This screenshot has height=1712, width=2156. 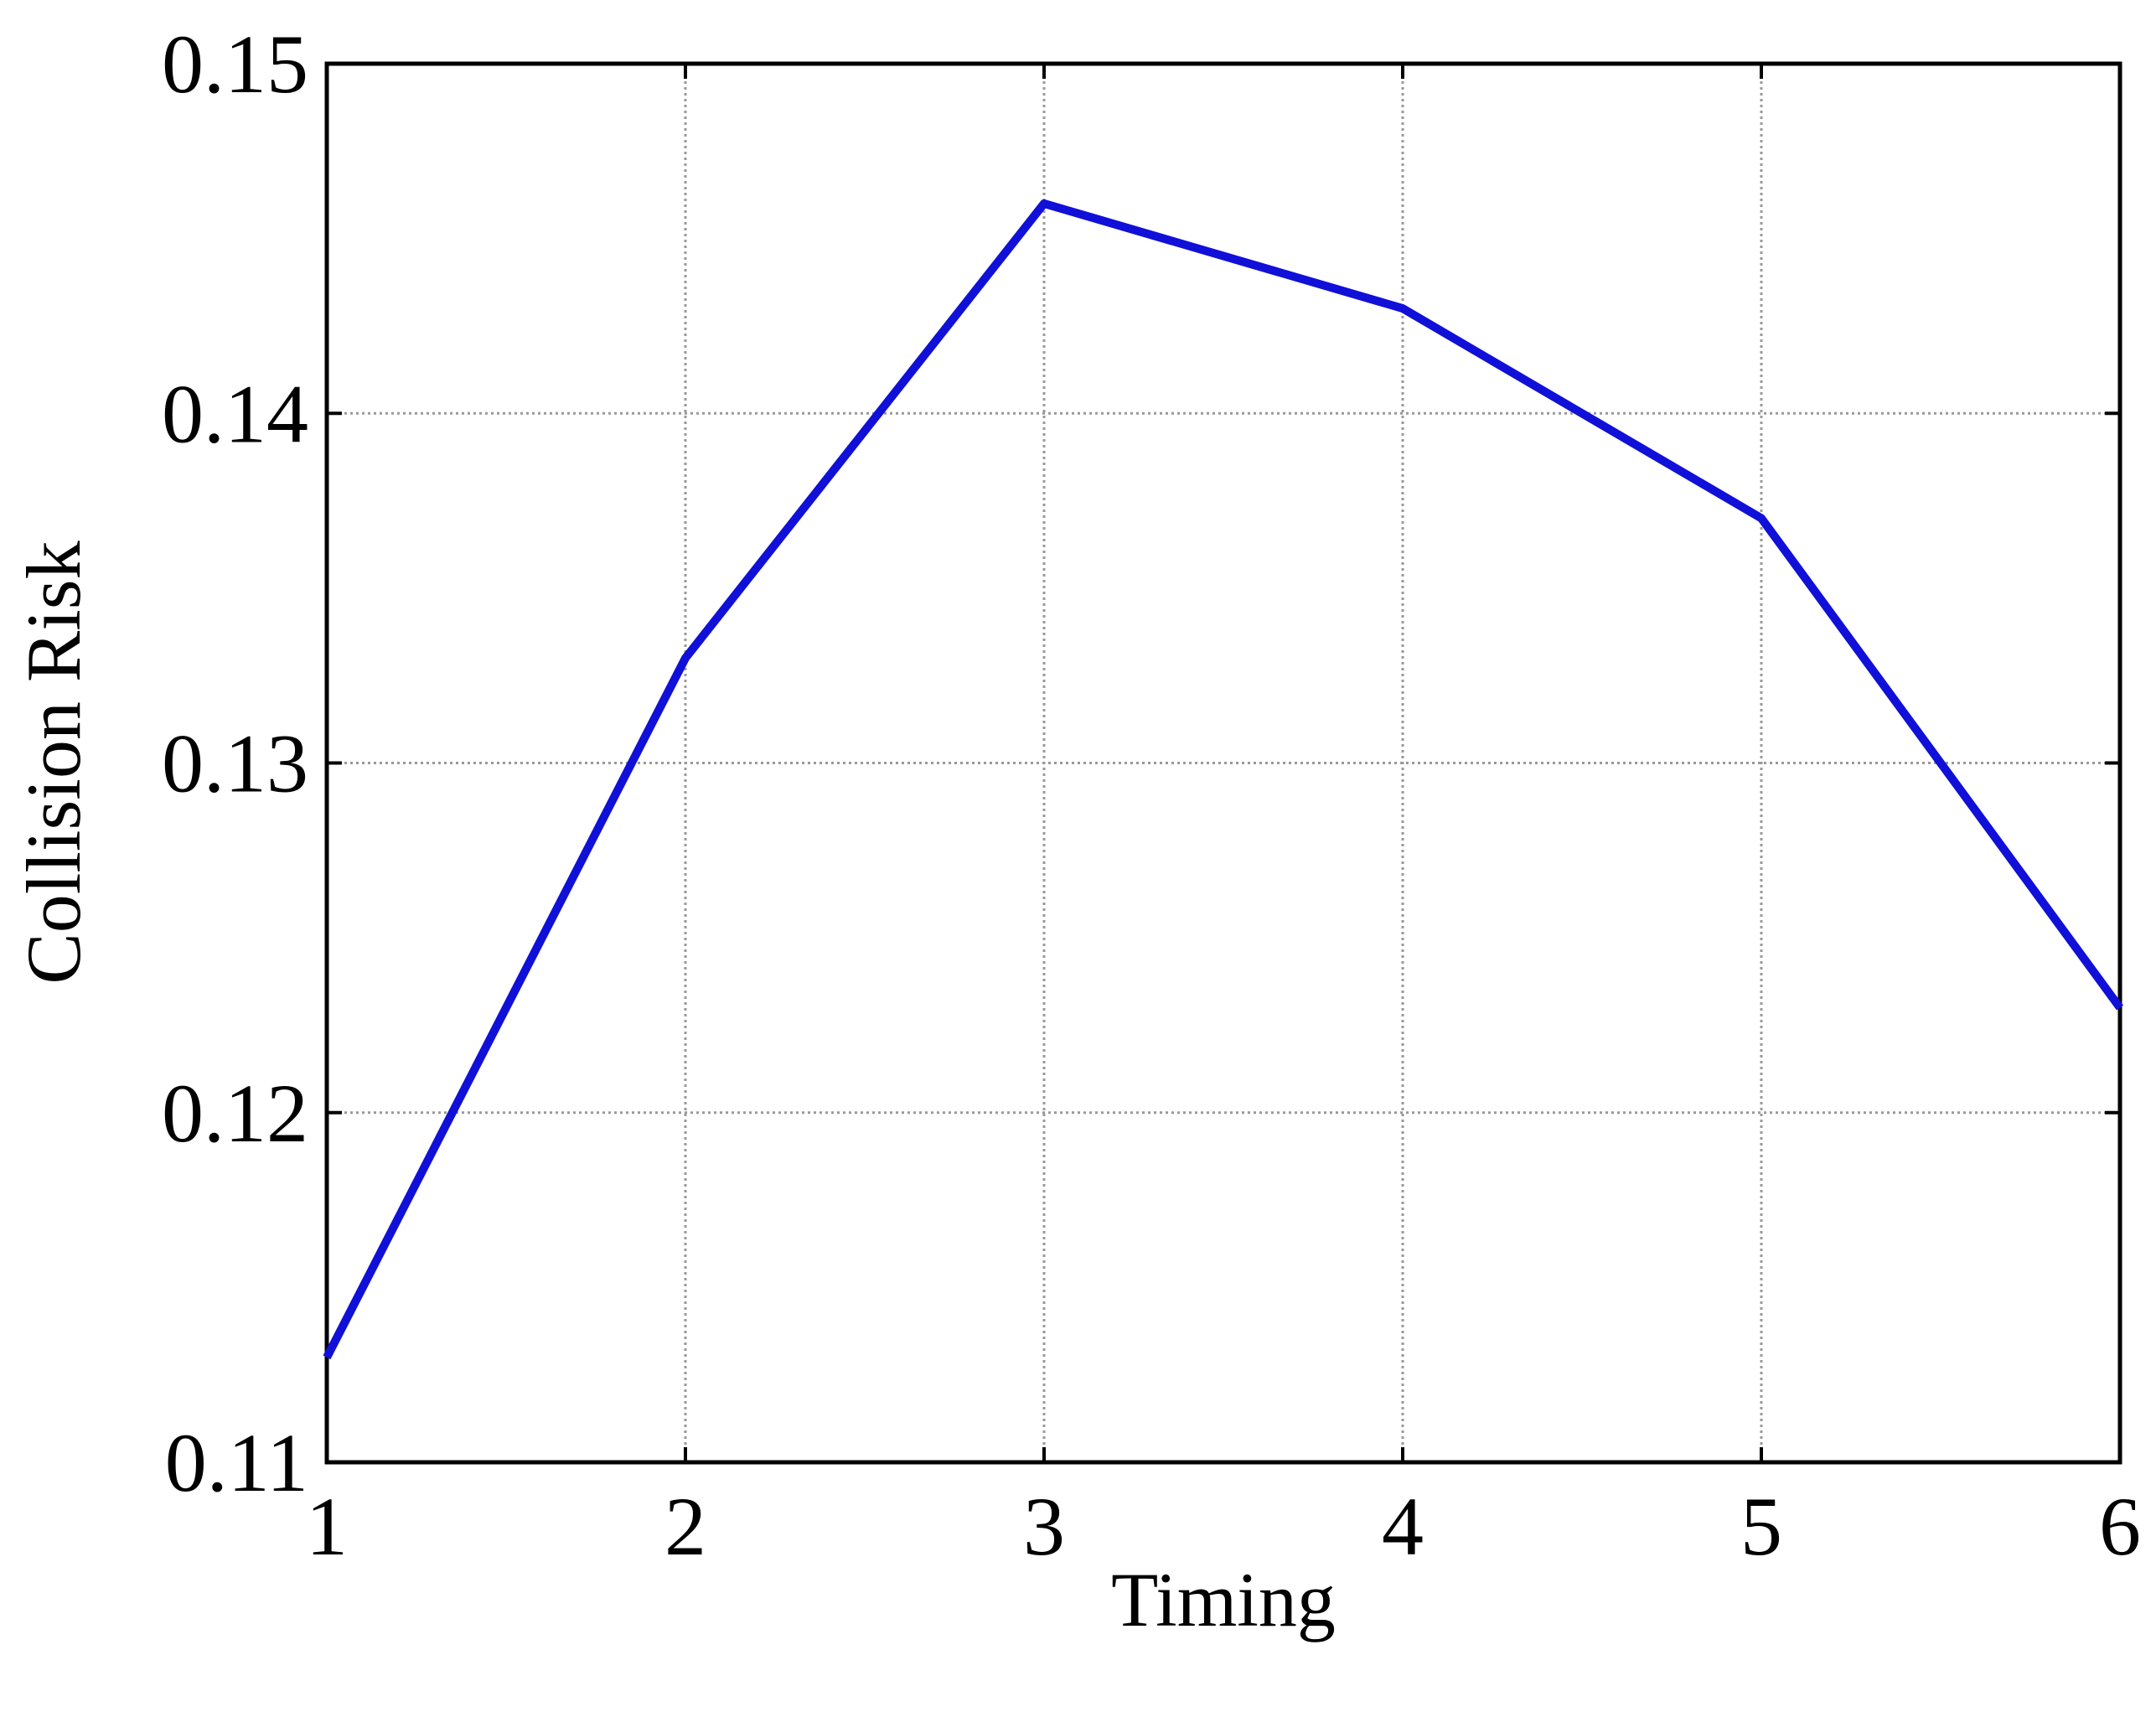 What do you see at coordinates (327, 1527) in the screenshot?
I see `x-tick-label: 1` at bounding box center [327, 1527].